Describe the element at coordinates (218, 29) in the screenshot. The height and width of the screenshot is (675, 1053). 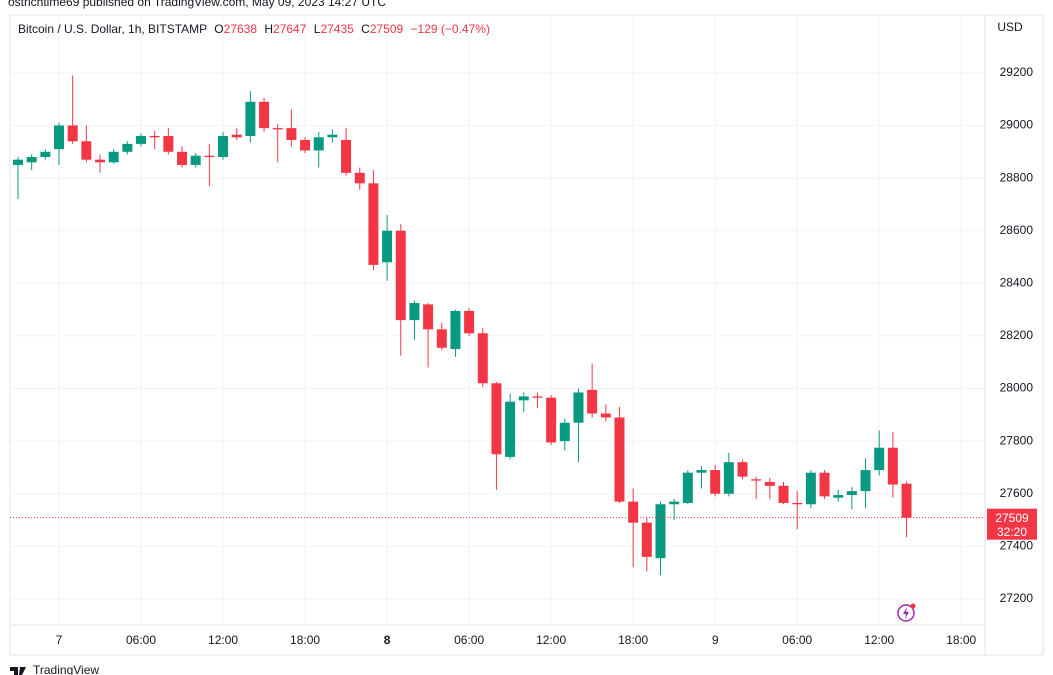
I see `ohlc-letter: O` at that location.